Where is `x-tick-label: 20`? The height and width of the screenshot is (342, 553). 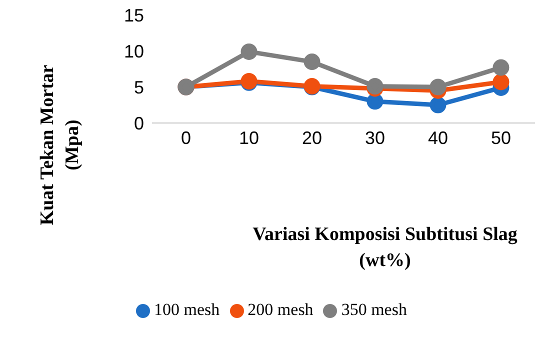 x-tick-label: 20 is located at coordinates (312, 138).